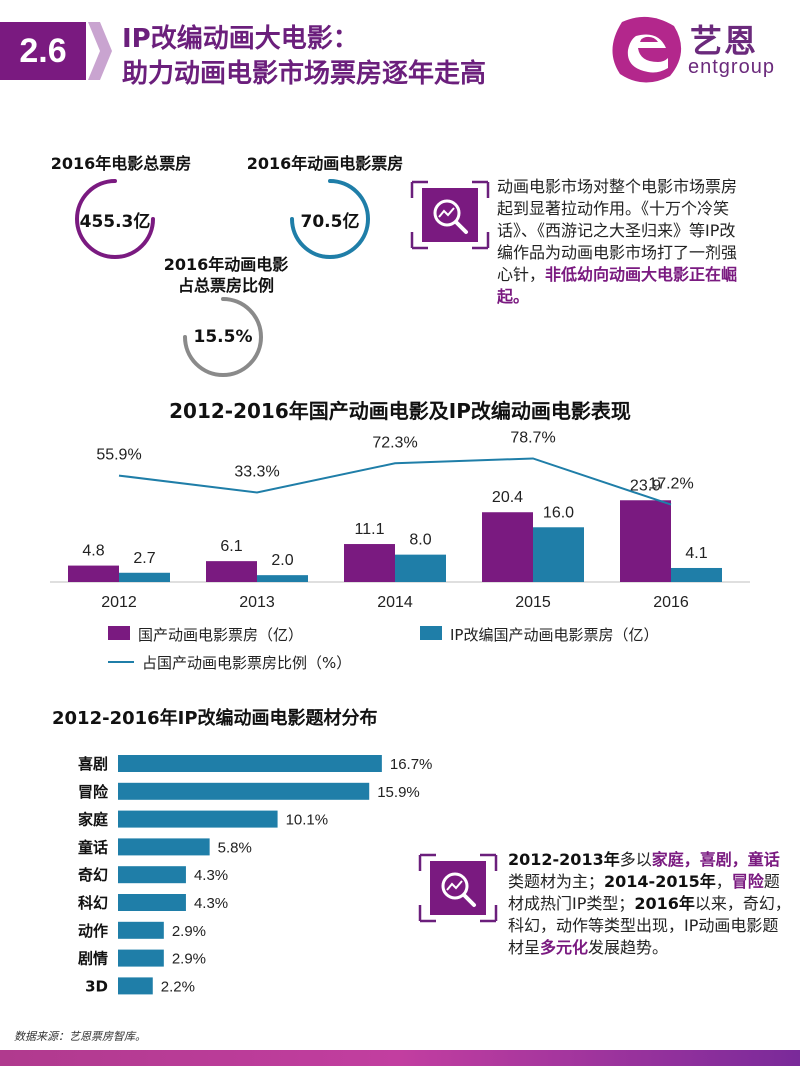  I want to click on stat-share-label: 2016年动画电影 占总票房比例, so click(226, 275).